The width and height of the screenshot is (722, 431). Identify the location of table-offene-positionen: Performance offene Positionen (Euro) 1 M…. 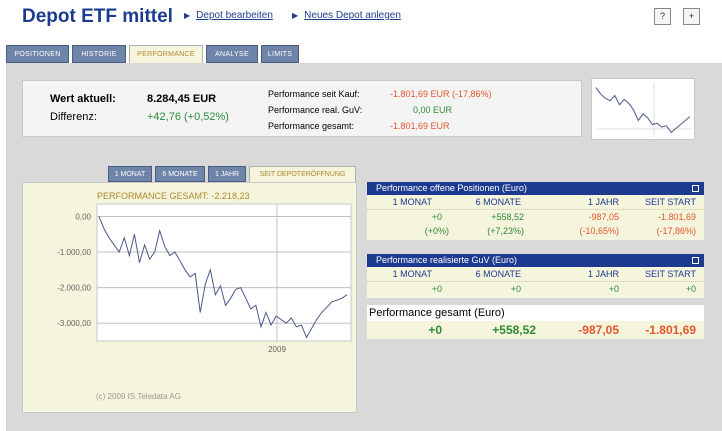
(535, 211).